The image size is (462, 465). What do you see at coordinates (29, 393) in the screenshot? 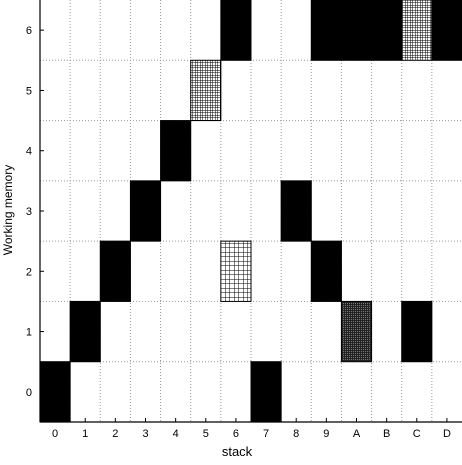
I see `y-tick-label: 0` at bounding box center [29, 393].